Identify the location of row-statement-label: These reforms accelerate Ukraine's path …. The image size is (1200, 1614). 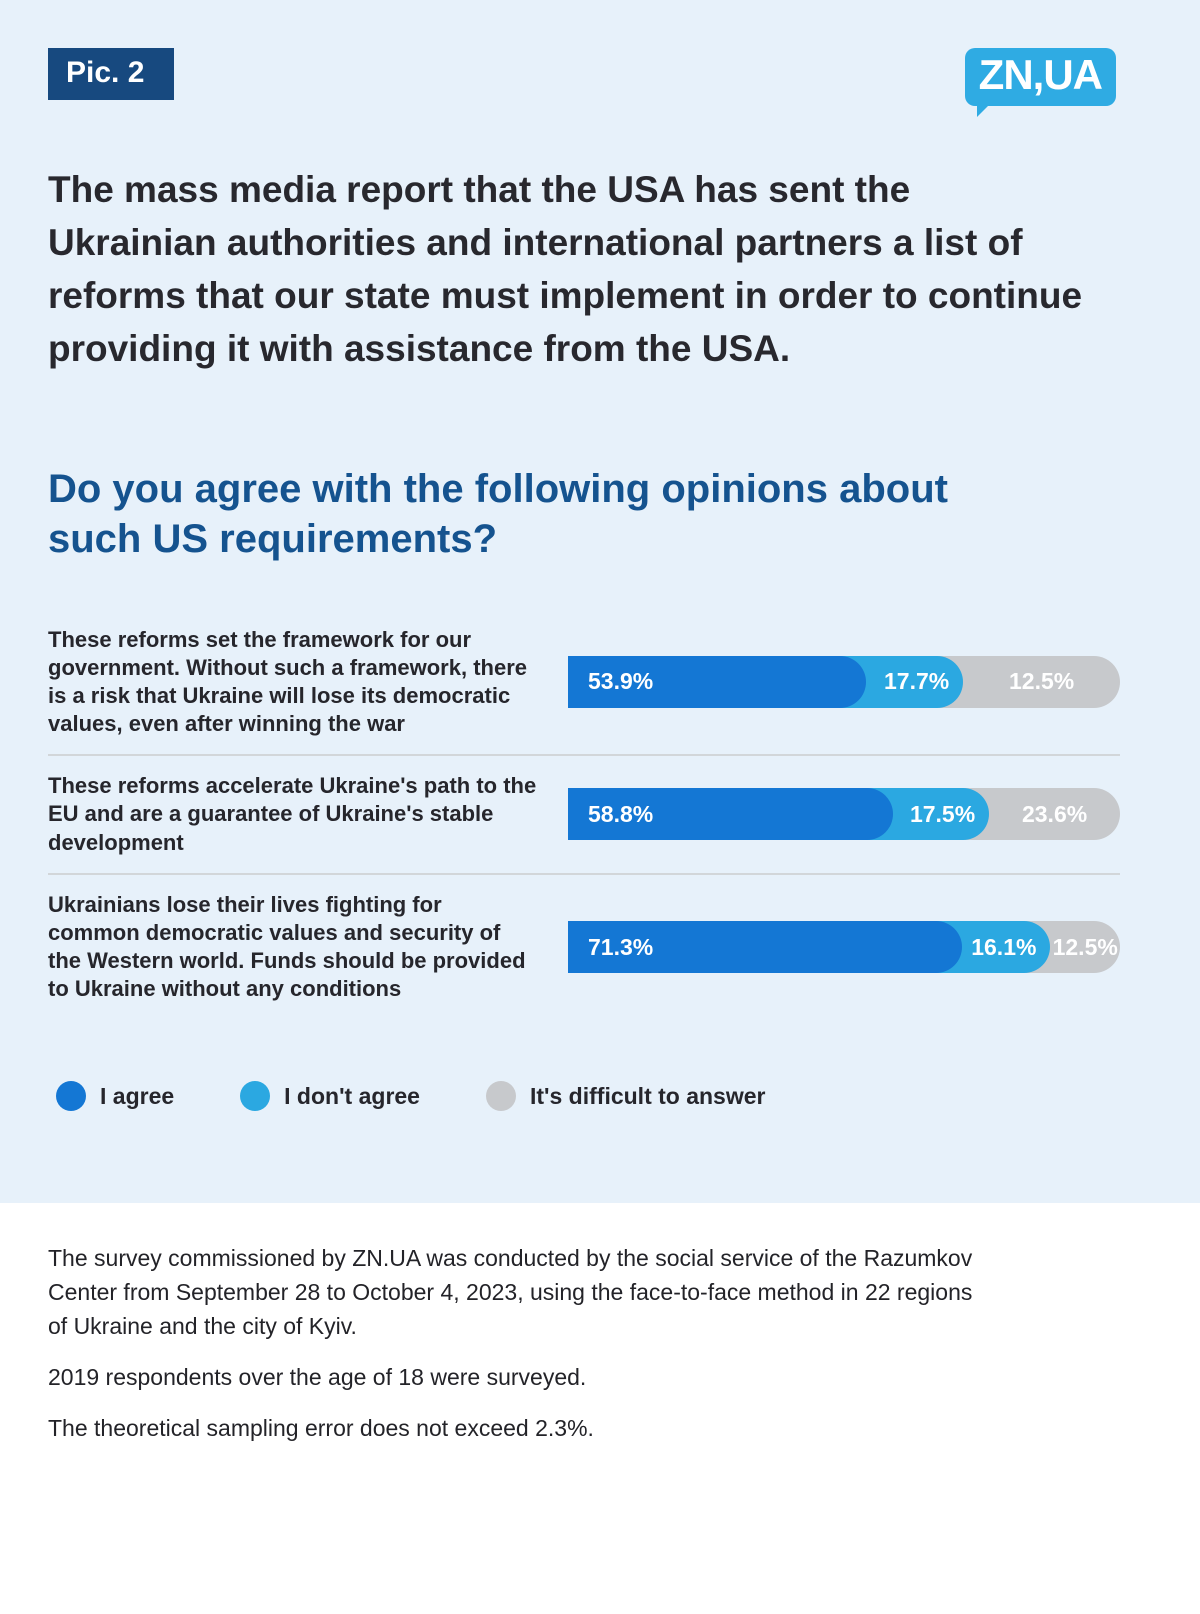
(292, 814).